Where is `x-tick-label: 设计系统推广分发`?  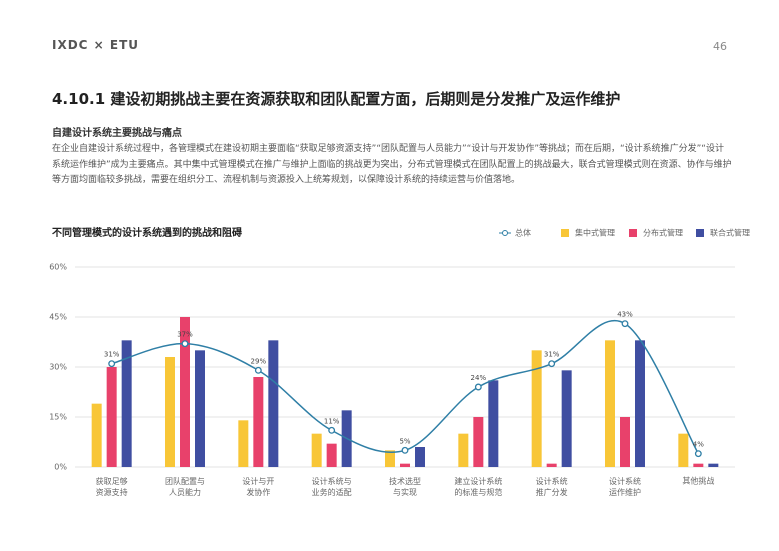
x-tick-label: 设计系统推广分发 is located at coordinates (552, 486).